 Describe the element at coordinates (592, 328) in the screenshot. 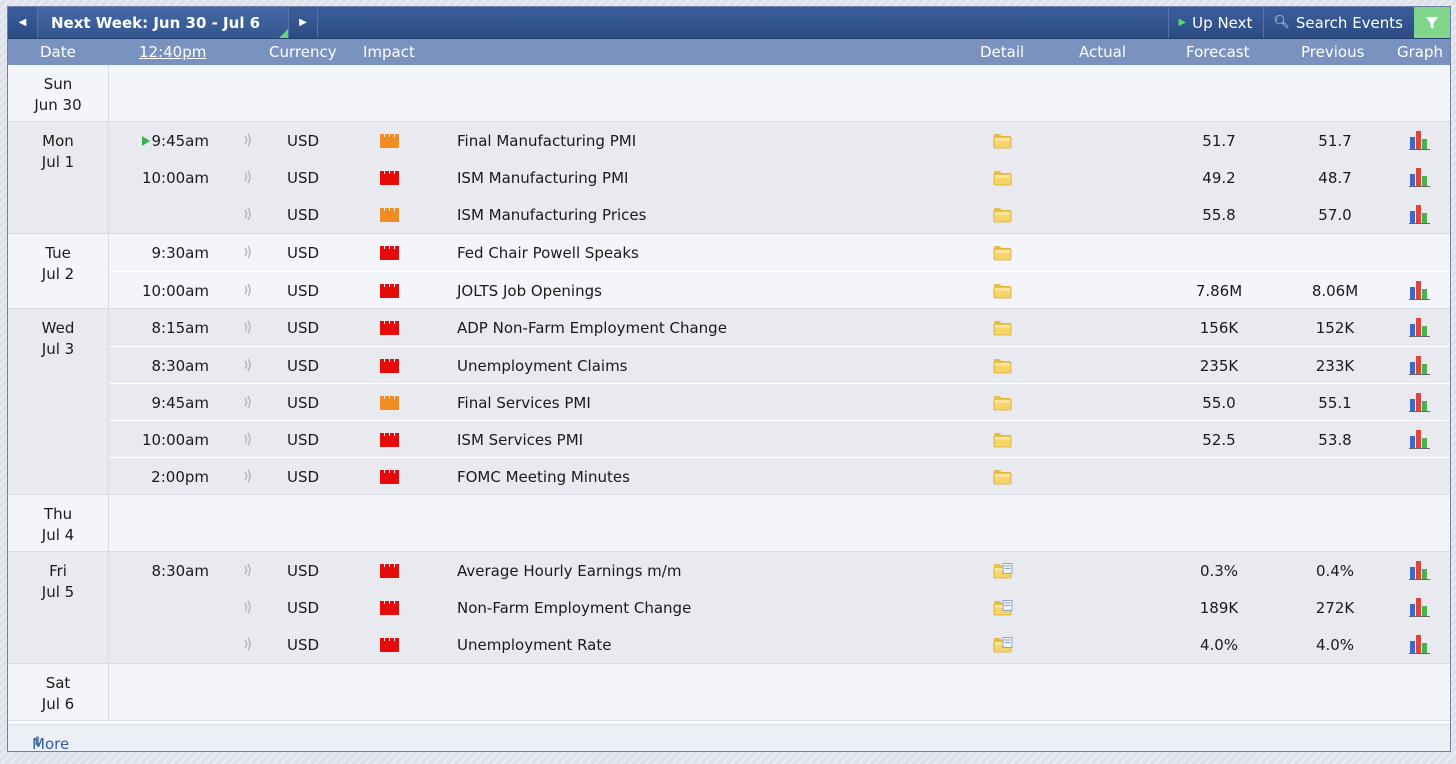

I see `event-name: ADP Non-Farm Employment Change` at that location.